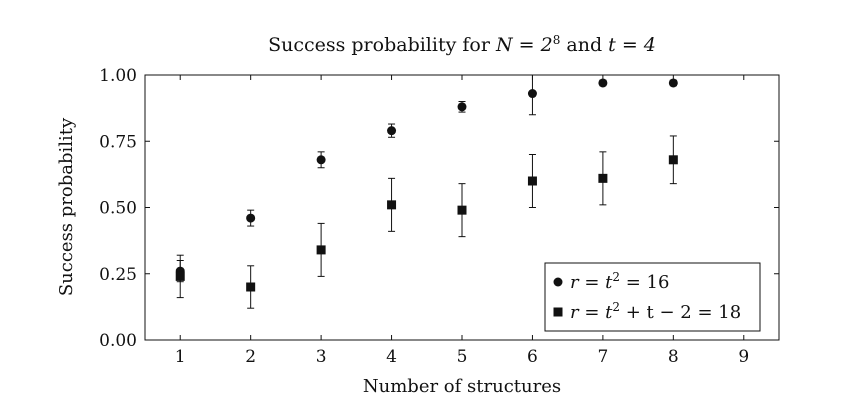  Describe the element at coordinates (673, 357) in the screenshot. I see `x-tick-label: 8` at that location.